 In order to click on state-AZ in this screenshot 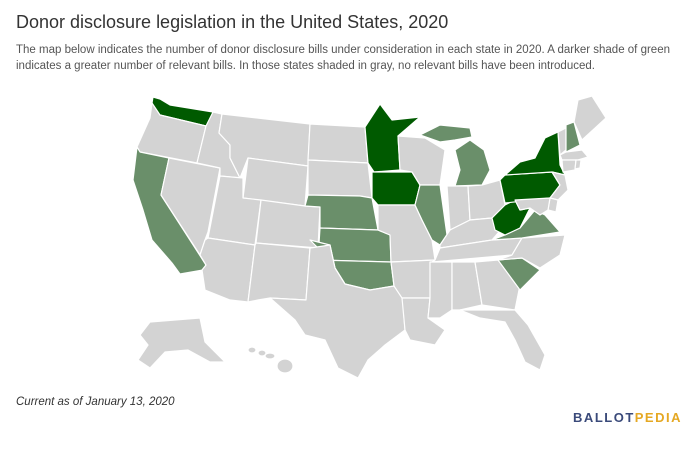, I will do `click(227, 270)`.